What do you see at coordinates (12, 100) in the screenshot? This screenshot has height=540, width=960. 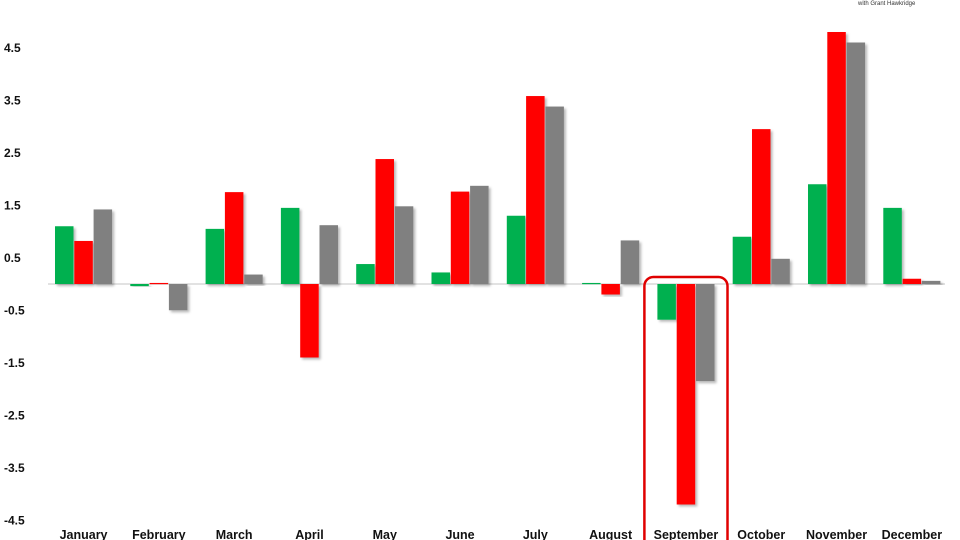 I see `y-tick-label: 3.5` at bounding box center [12, 100].